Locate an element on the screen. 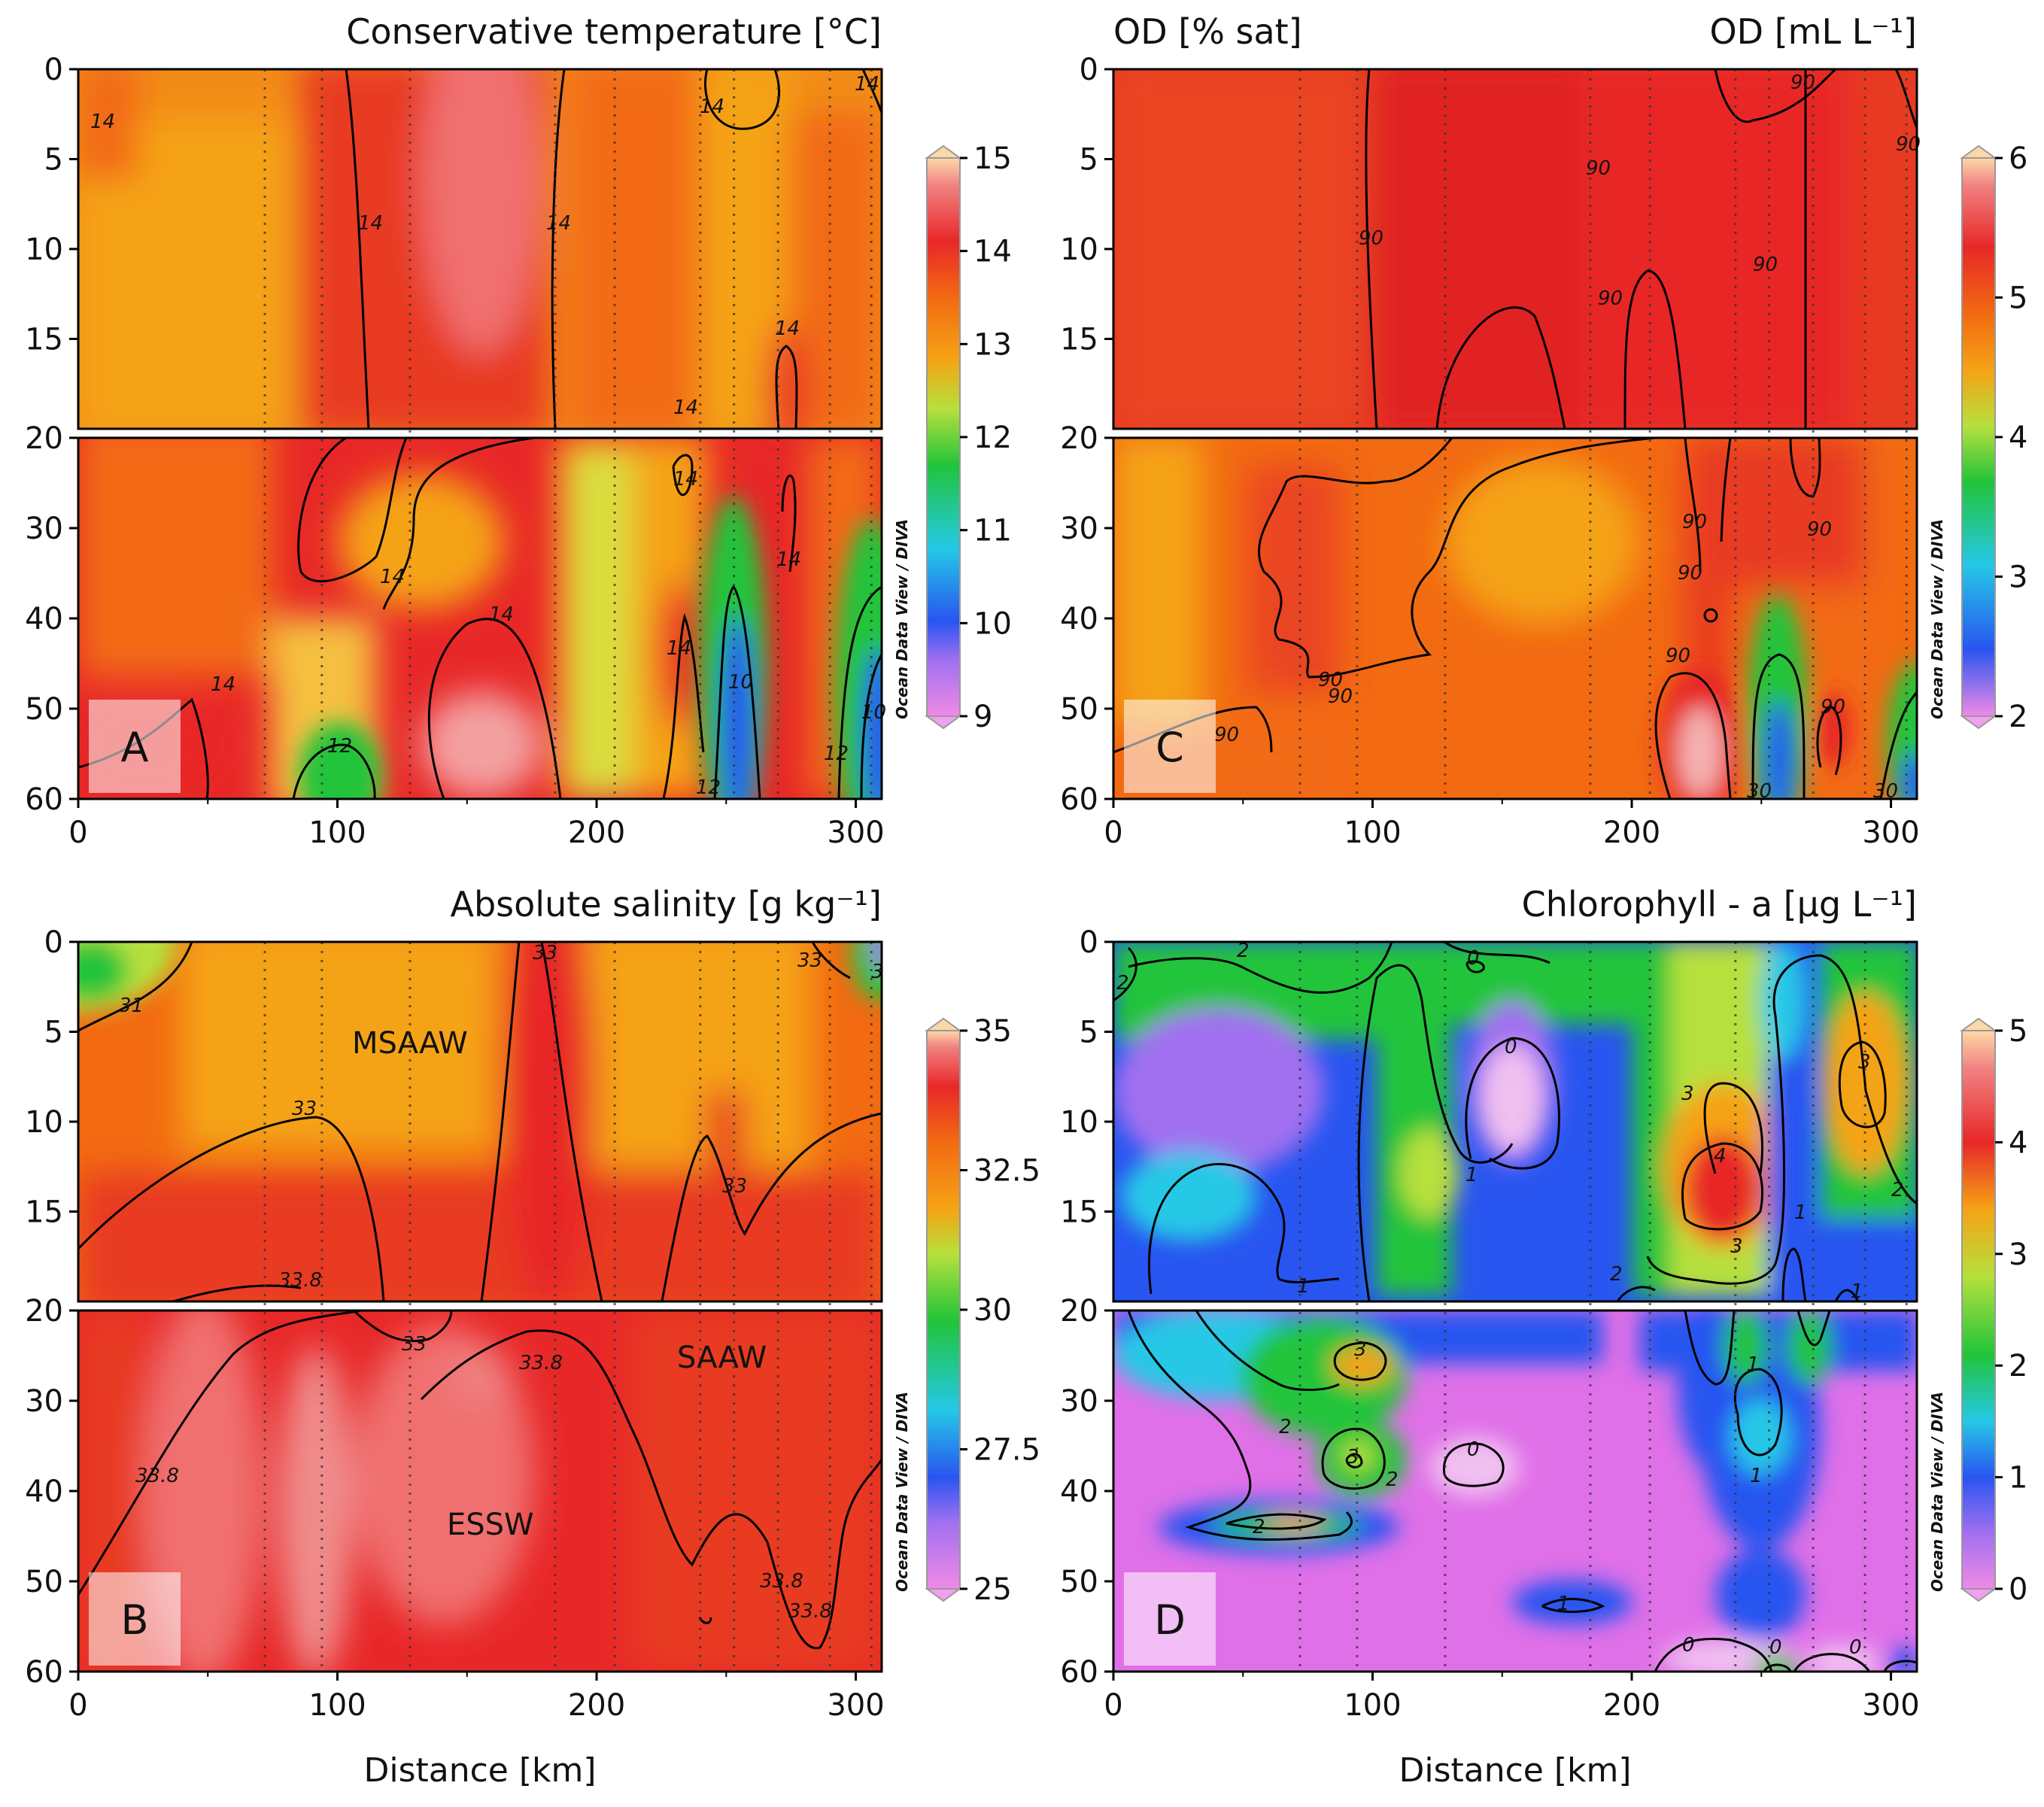 Image resolution: width=2044 pixels, height=1807 pixels. y-tick-label: 40 is located at coordinates (1079, 1491).